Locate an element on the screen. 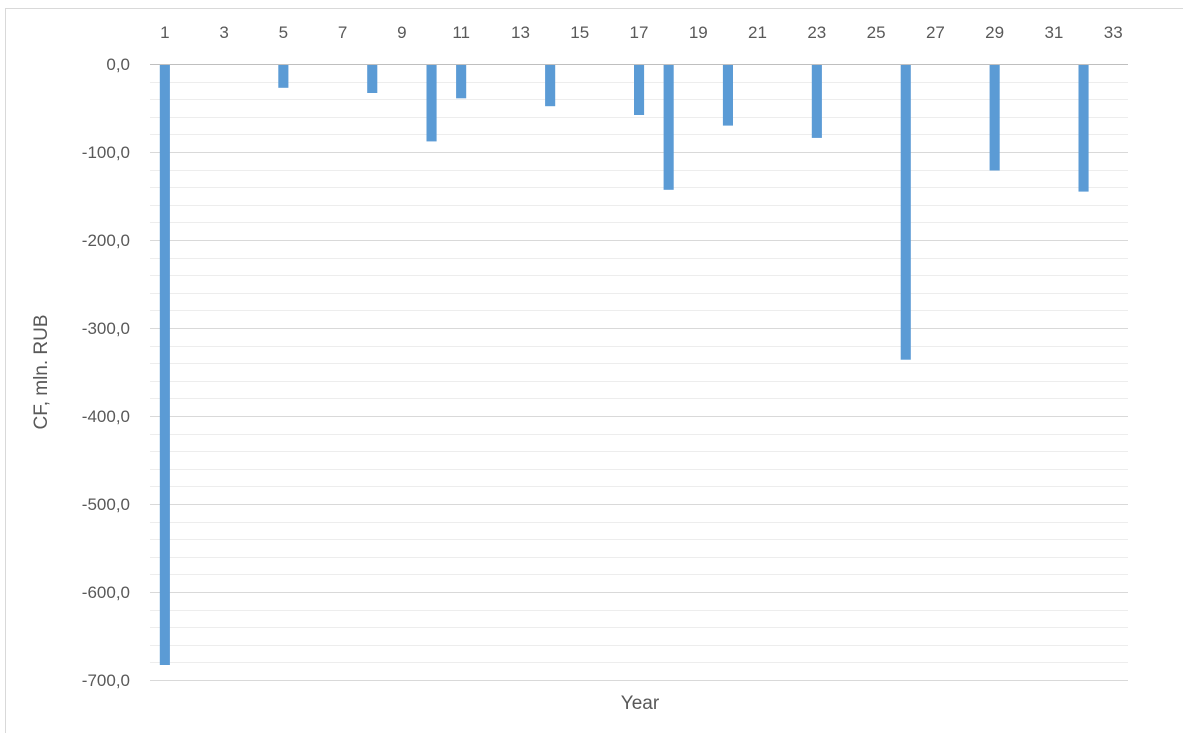  x-tick-label: 13 is located at coordinates (520, 32).